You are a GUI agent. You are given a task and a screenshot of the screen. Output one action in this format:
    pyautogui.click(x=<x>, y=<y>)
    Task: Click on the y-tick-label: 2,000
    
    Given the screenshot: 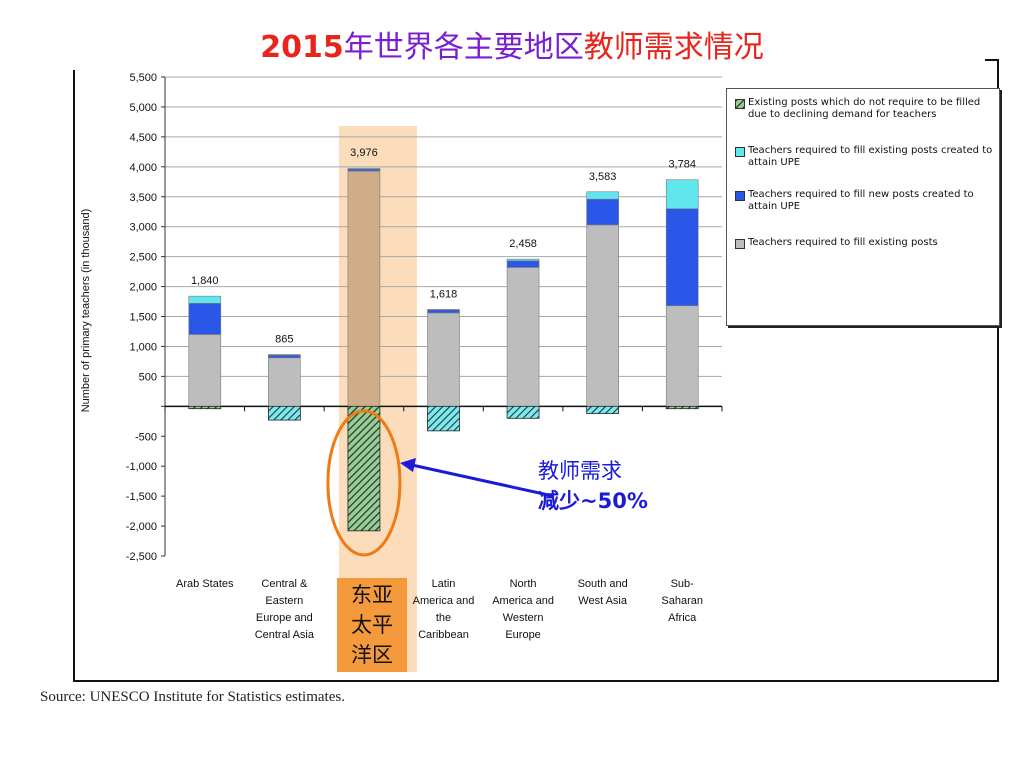 What is the action you would take?
    pyautogui.click(x=143, y=288)
    